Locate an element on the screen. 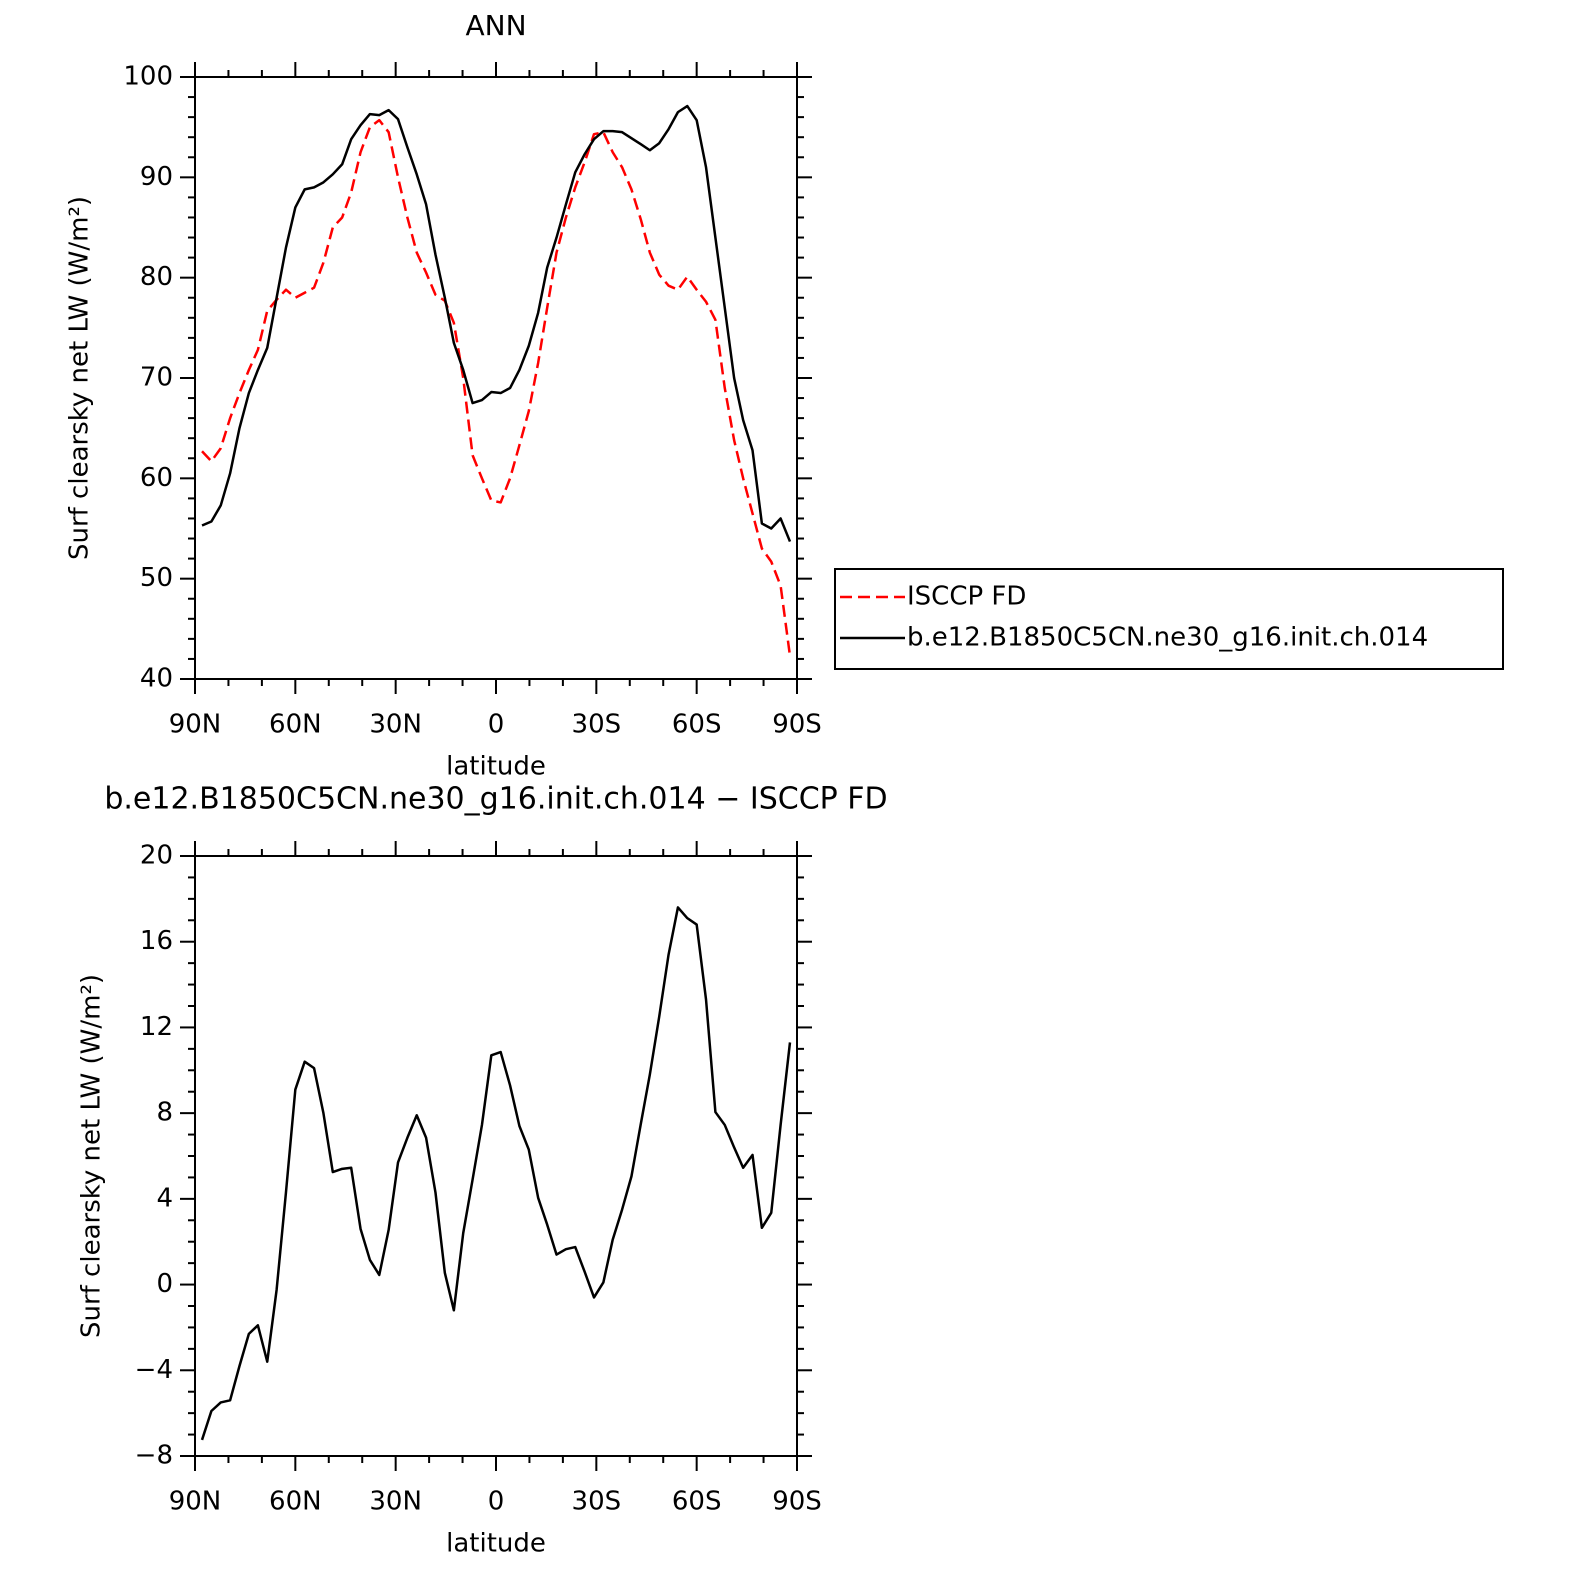 The image size is (1572, 1573). legend-box is located at coordinates (1169, 619).